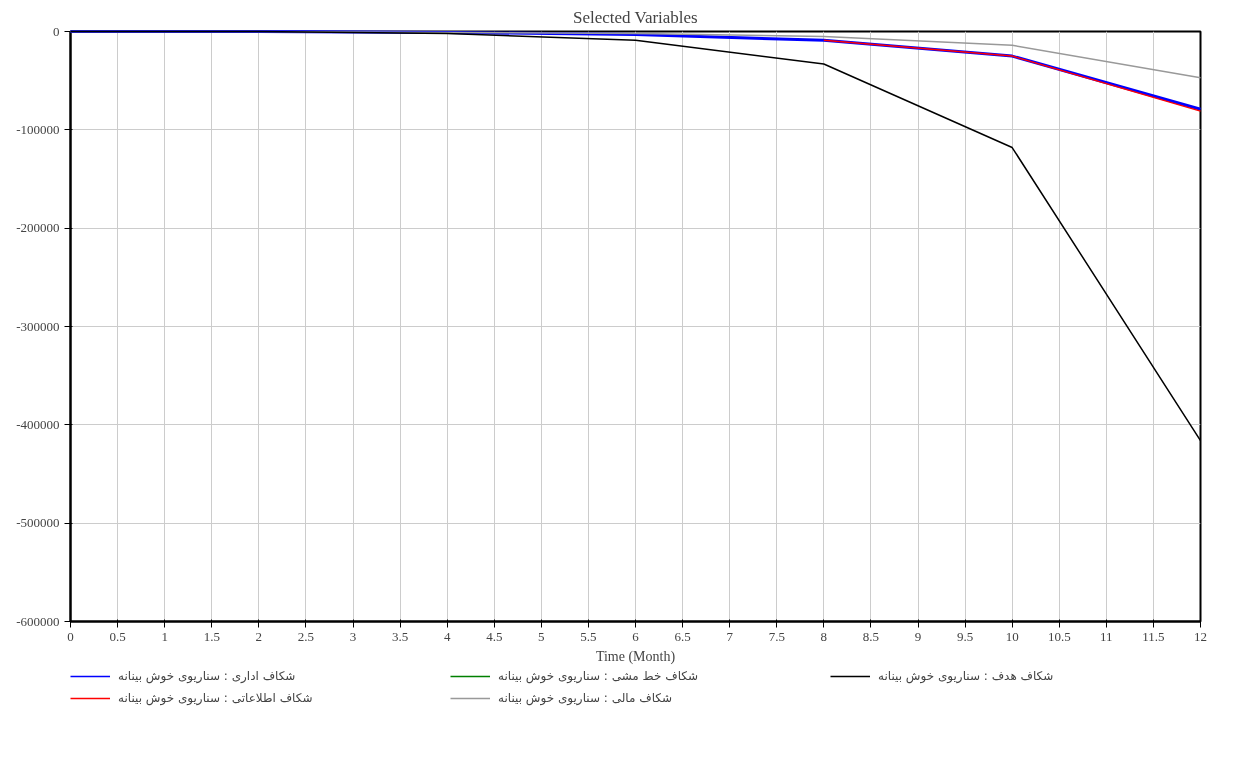  What do you see at coordinates (353, 636) in the screenshot?
I see `x-tick-label: 3` at bounding box center [353, 636].